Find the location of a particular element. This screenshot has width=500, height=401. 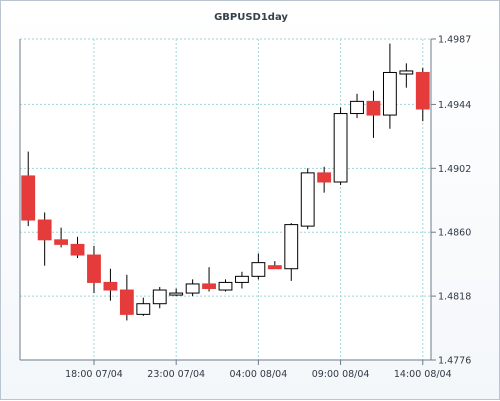

y-tick-label: 1.4987 is located at coordinates (454, 40).